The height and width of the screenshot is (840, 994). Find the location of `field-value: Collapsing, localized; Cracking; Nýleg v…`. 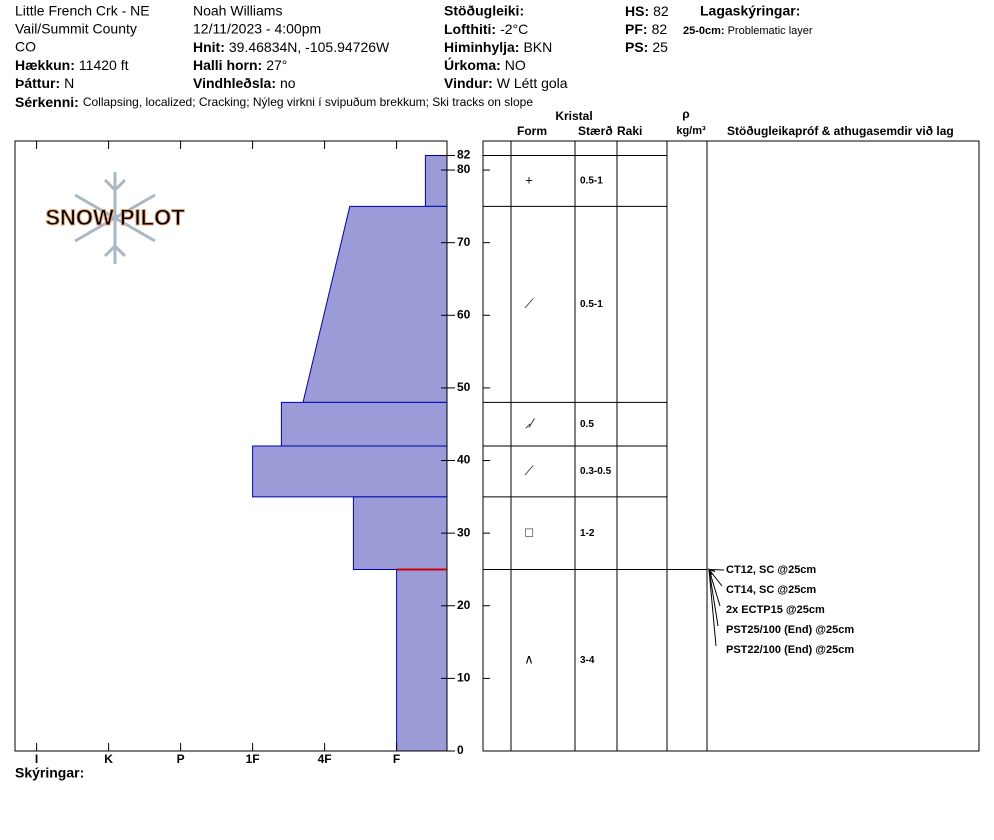

field-value: Collapsing, localized; Cracking; Nýleg v… is located at coordinates (308, 102).